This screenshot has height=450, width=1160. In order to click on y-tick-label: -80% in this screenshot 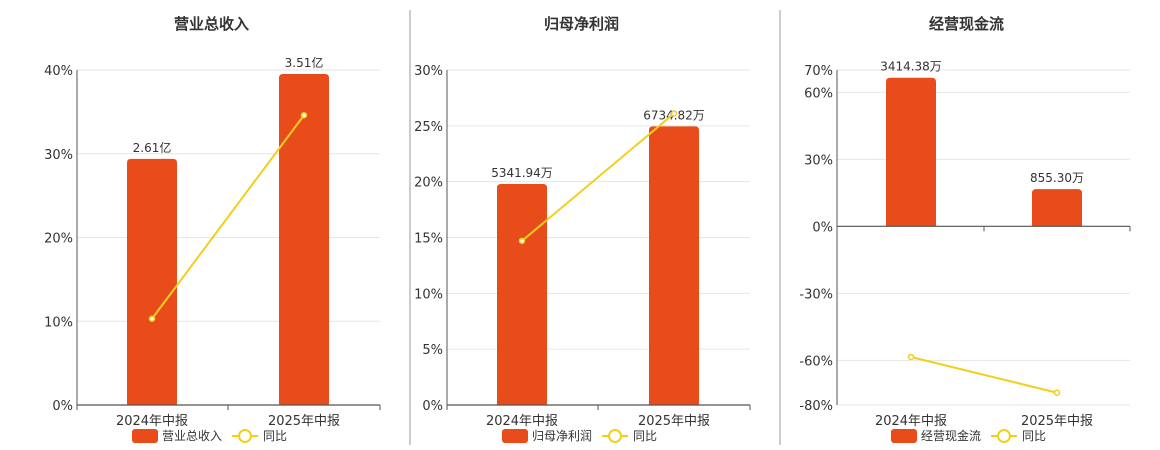, I will do `click(816, 406)`.